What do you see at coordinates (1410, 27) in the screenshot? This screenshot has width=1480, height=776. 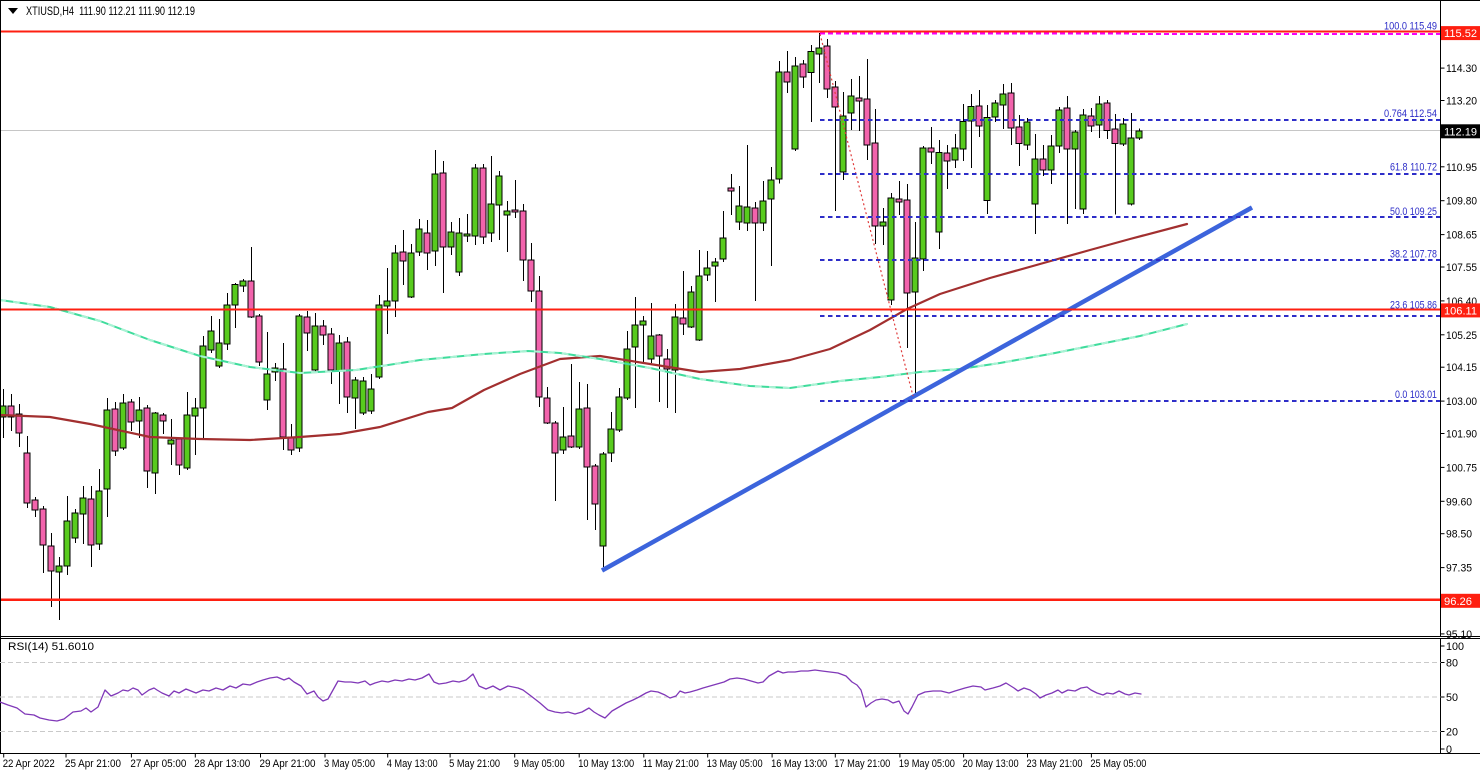 I see `svg-text: 100.0 115.49` at bounding box center [1410, 27].